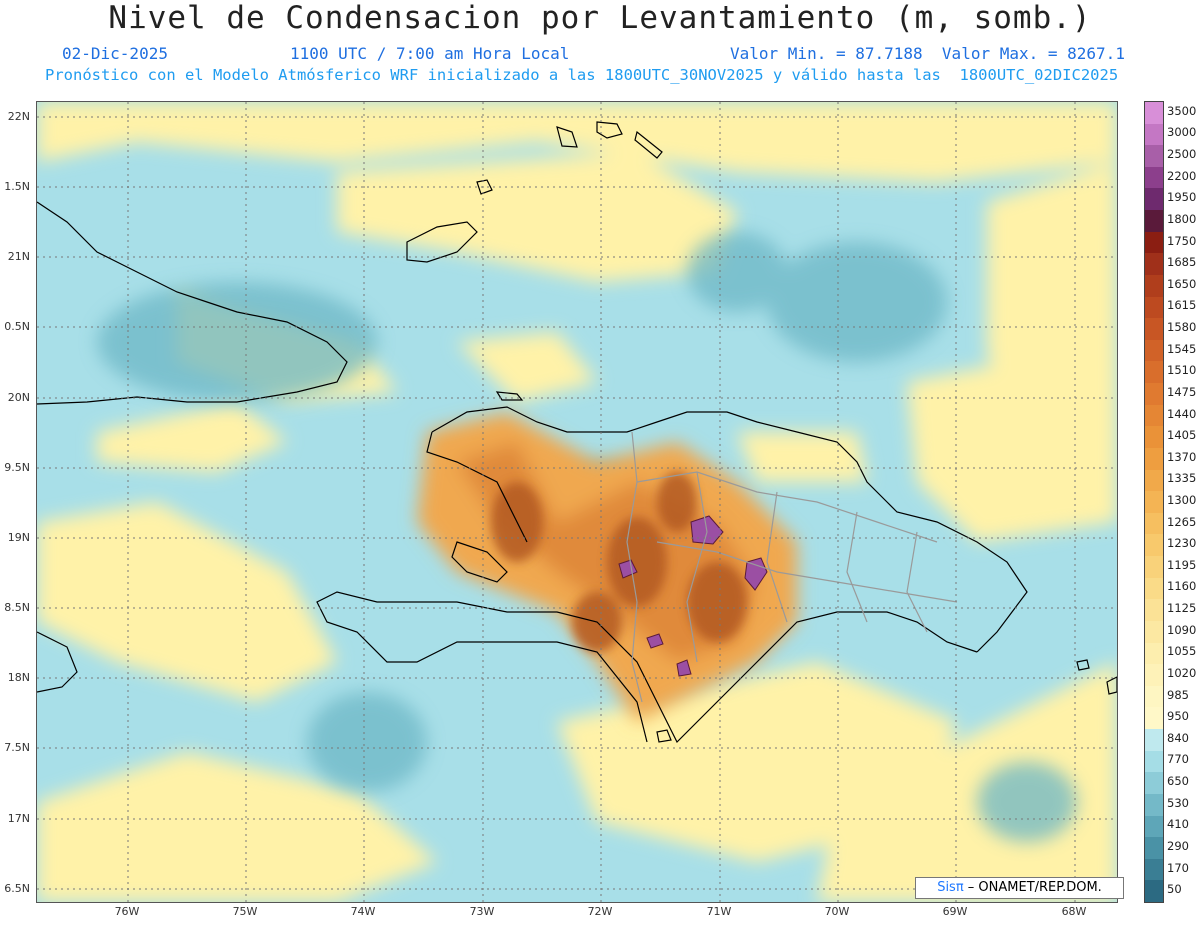 This screenshot has width=1200, height=927. I want to click on color-scale-label: 650, so click(1178, 781).